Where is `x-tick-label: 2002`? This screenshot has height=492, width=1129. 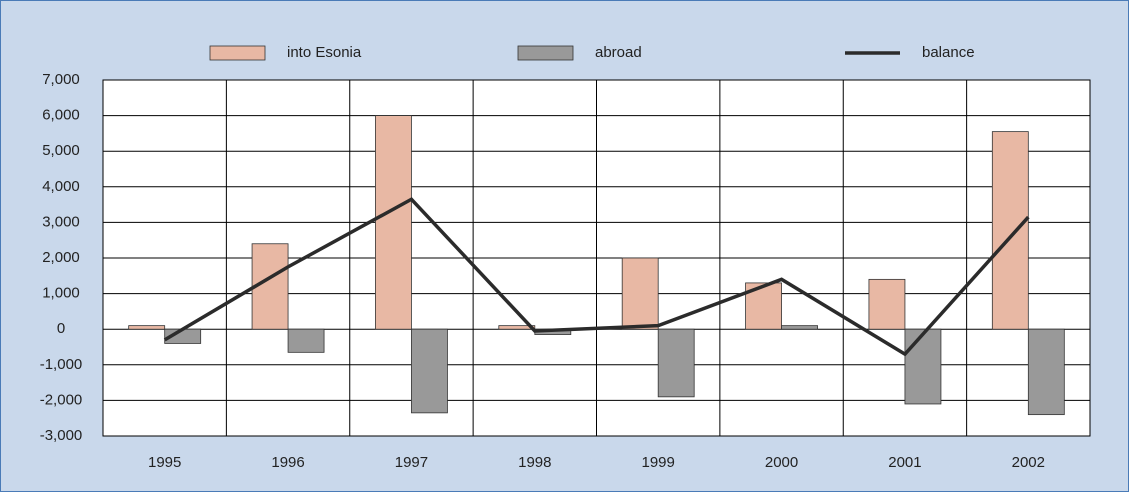
x-tick-label: 2002 is located at coordinates (1028, 462).